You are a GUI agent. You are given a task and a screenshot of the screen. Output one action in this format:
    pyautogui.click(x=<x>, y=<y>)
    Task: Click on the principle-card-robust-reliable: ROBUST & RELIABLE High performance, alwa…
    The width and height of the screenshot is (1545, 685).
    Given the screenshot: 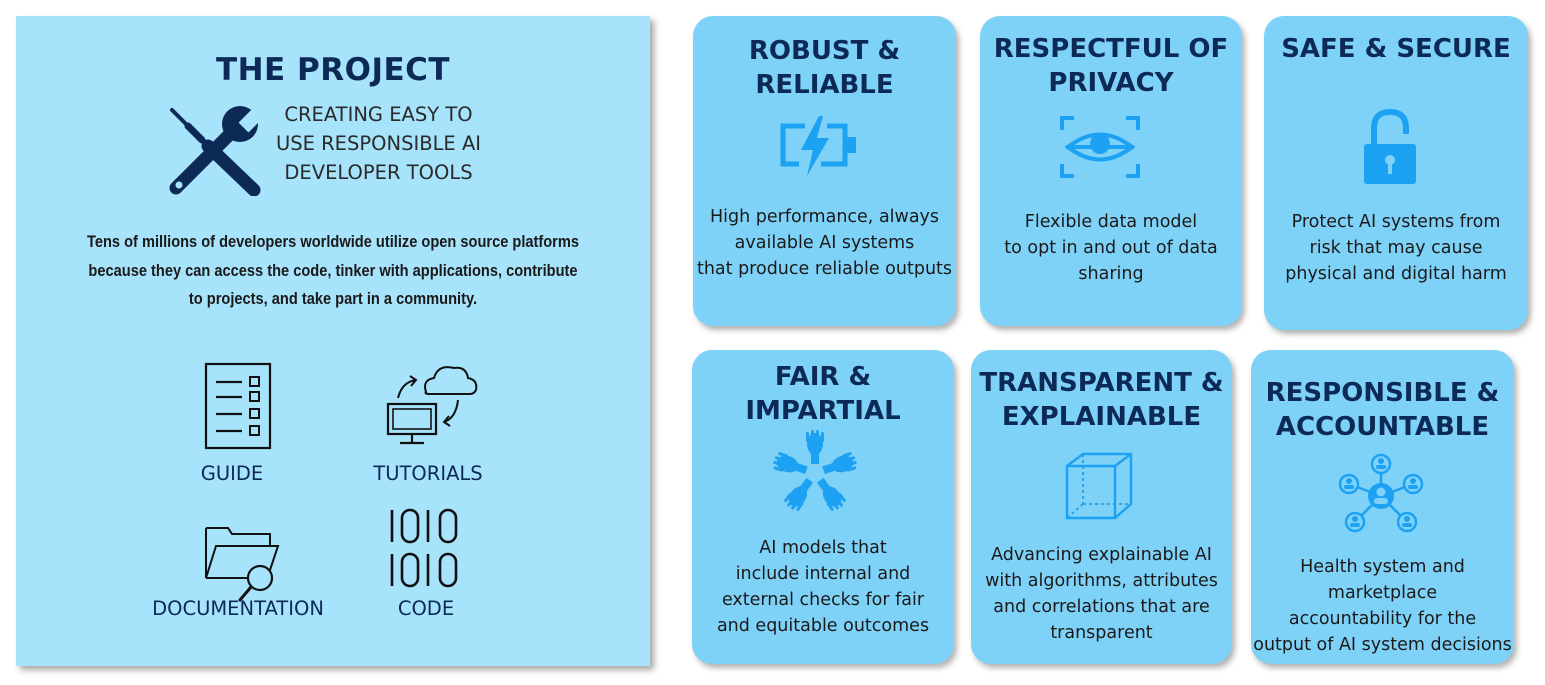 What is the action you would take?
    pyautogui.click(x=824, y=171)
    